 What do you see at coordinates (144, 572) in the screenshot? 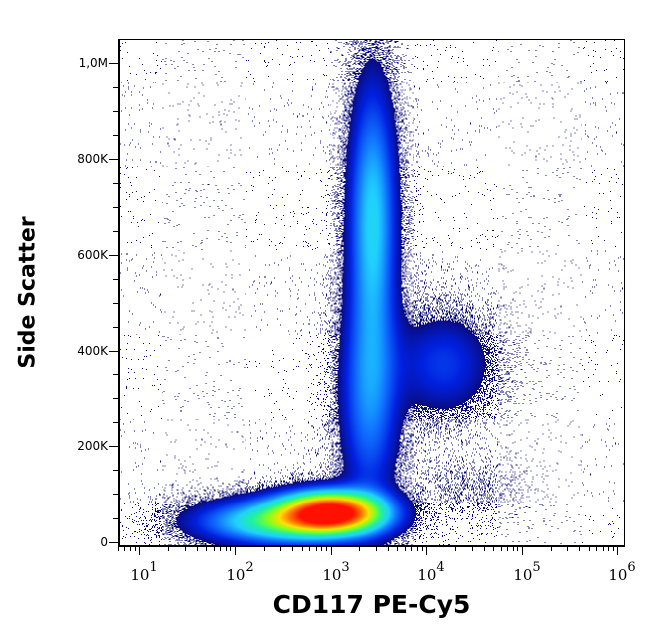
I see `x-tick-label: 10¹` at bounding box center [144, 572].